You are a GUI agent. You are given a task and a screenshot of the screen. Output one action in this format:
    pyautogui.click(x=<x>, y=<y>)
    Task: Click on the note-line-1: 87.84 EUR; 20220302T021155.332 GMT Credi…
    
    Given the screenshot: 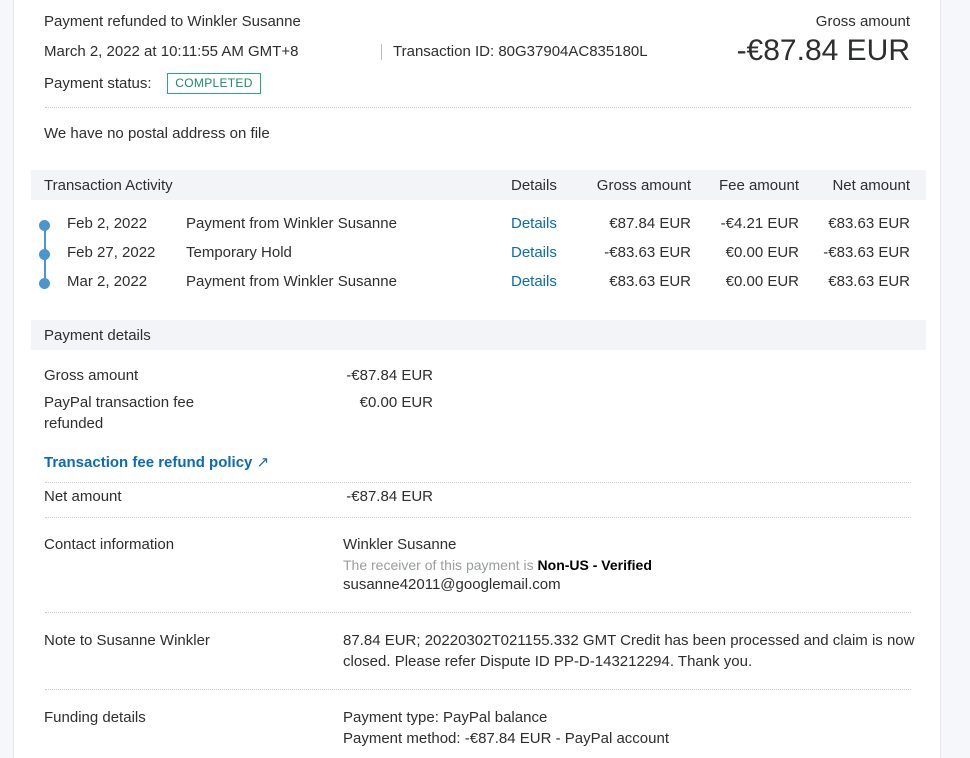 What is the action you would take?
    pyautogui.click(x=629, y=640)
    